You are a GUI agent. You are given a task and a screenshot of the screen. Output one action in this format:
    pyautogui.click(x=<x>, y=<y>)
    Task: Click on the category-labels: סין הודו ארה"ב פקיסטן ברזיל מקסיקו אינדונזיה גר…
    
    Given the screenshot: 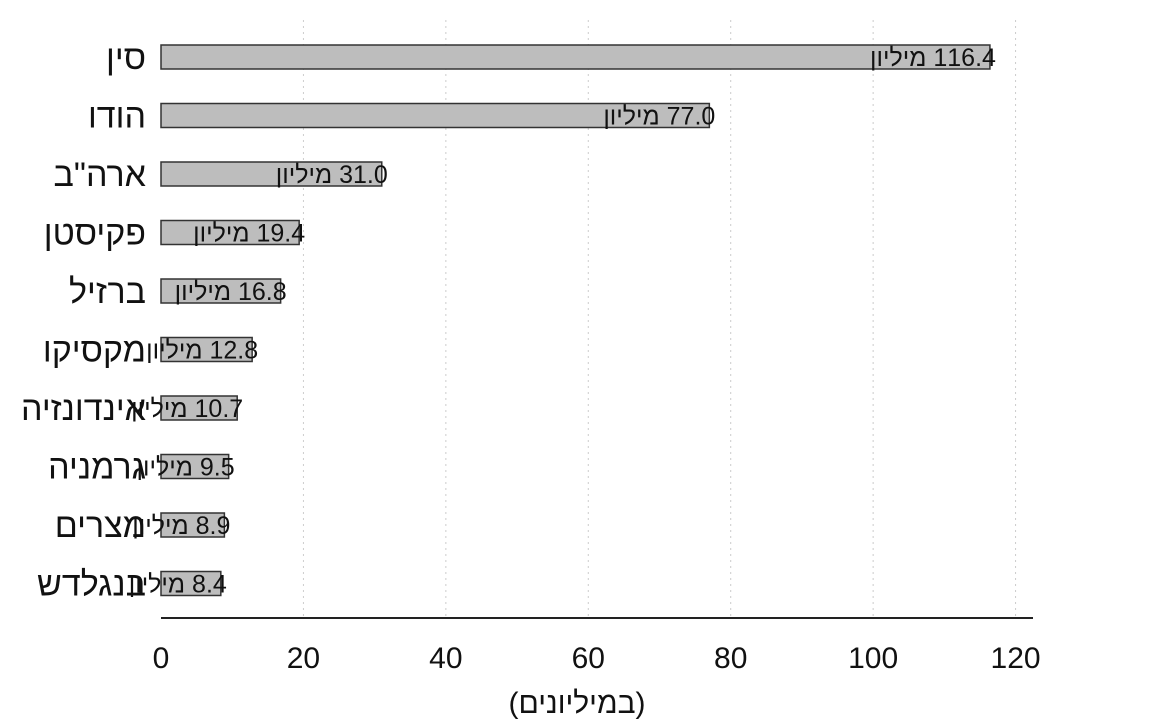 What is the action you would take?
    pyautogui.click(x=83, y=321)
    